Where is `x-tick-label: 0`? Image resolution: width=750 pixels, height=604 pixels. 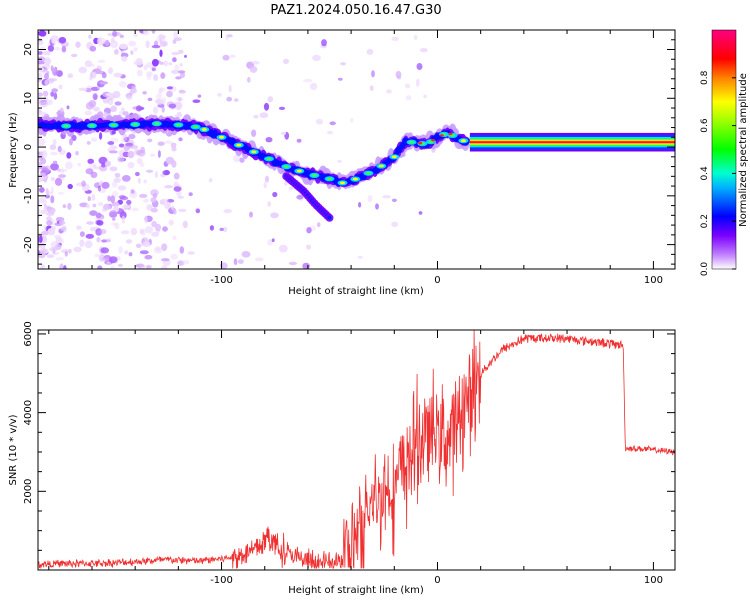
x-tick-label: 0 is located at coordinates (437, 580).